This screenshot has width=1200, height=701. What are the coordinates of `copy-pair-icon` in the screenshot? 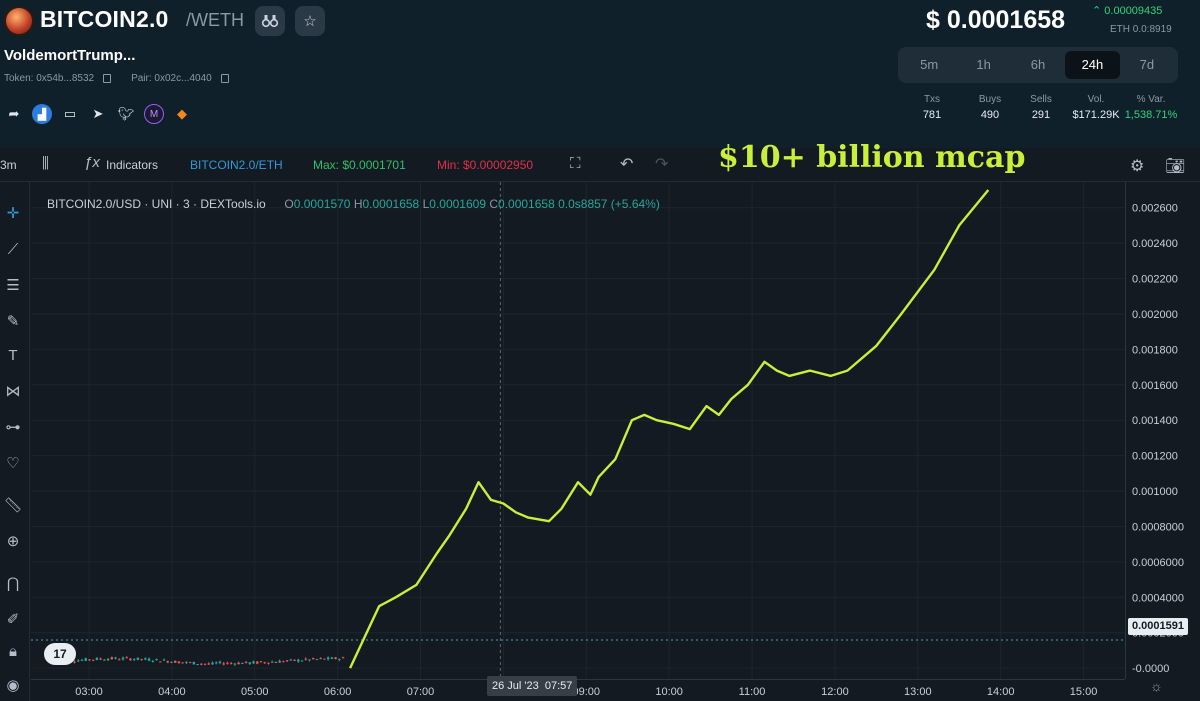 It's located at (224, 78).